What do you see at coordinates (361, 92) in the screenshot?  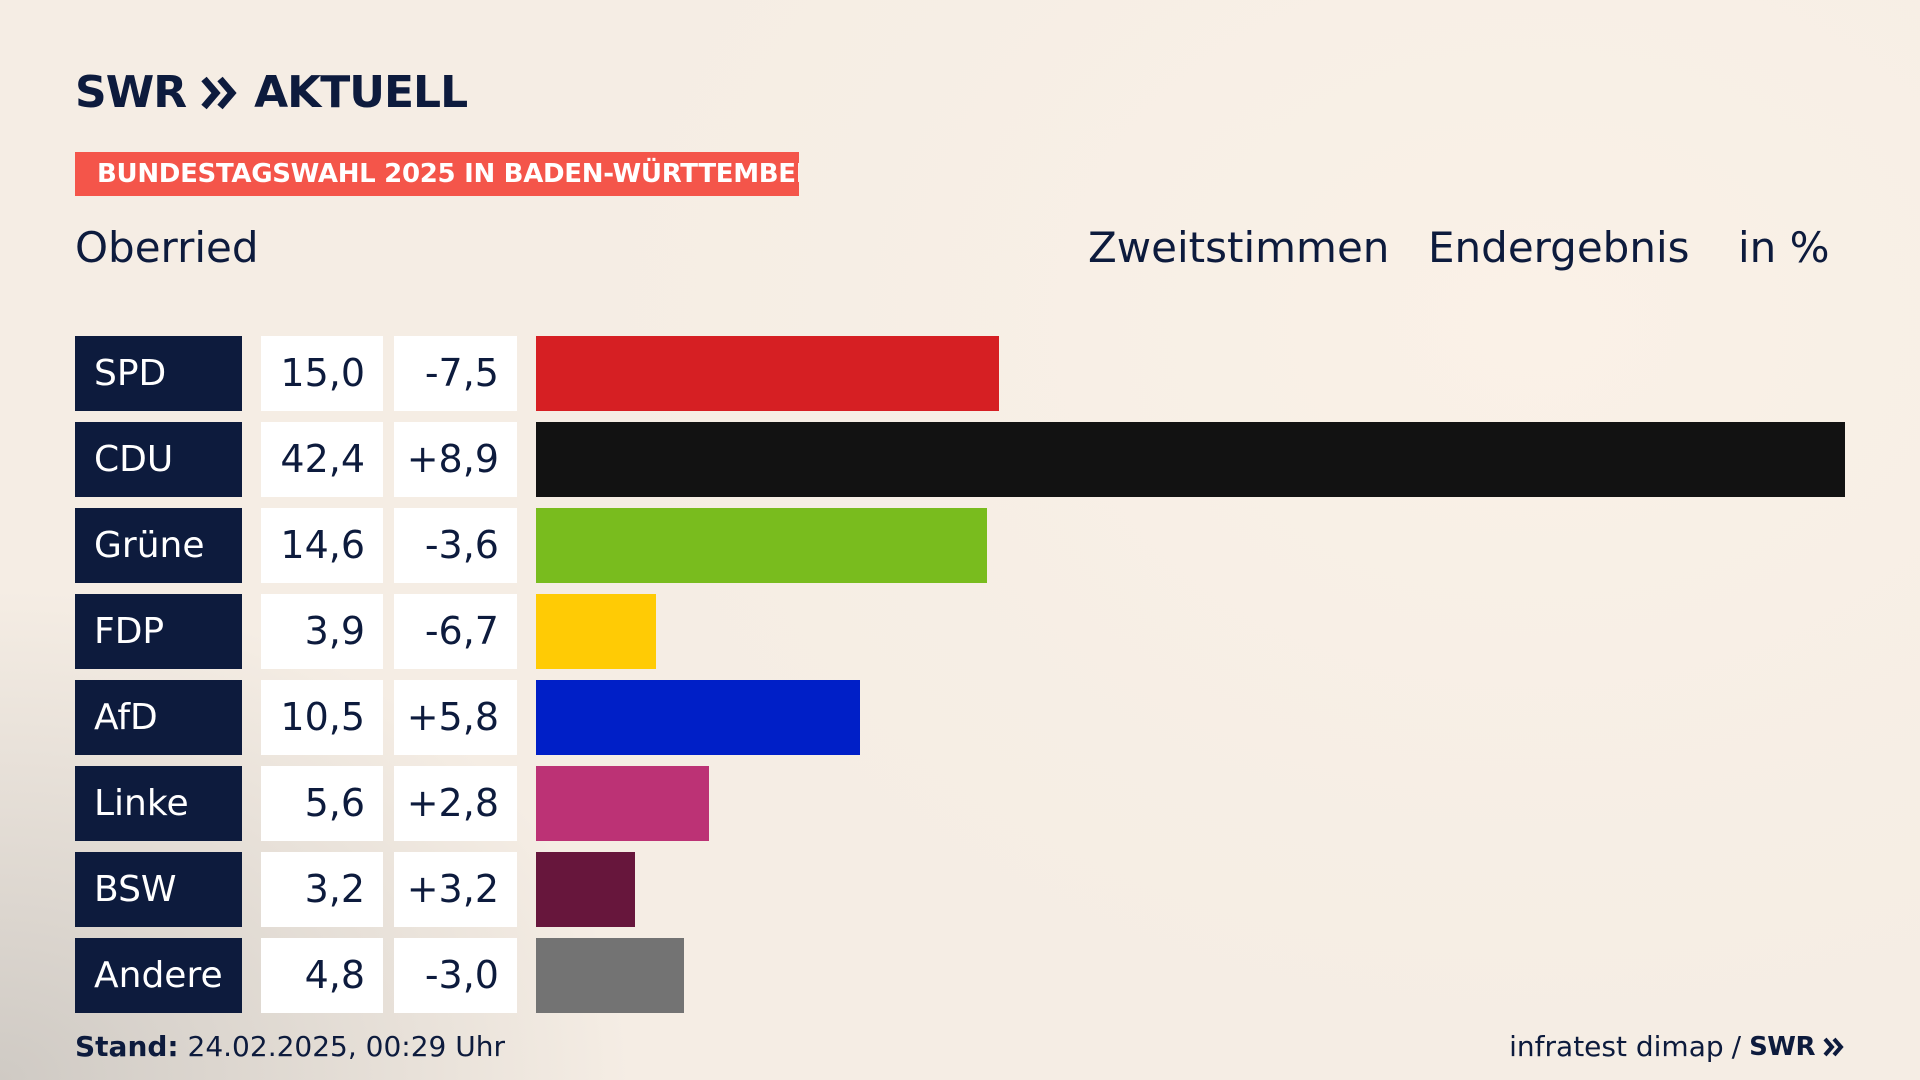 I see `brand-product: AKTUELL` at bounding box center [361, 92].